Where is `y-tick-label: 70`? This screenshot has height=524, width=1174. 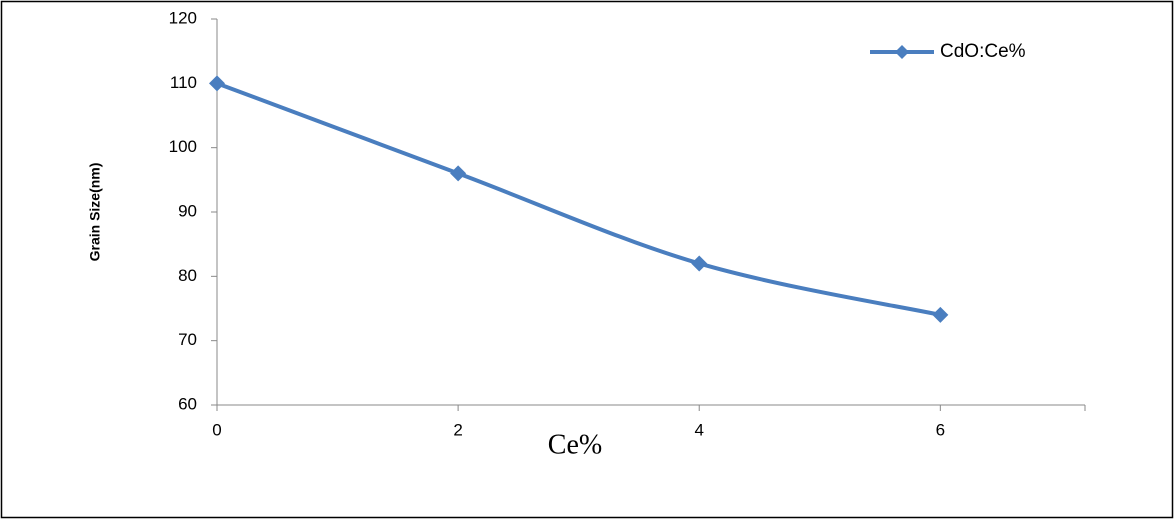 y-tick-label: 70 is located at coordinates (187, 339).